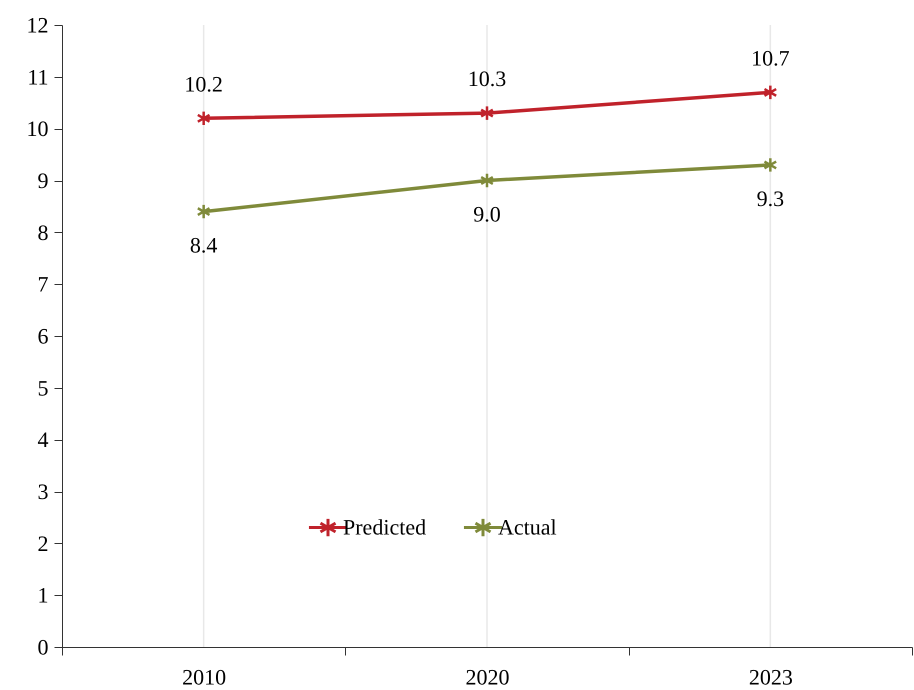 The height and width of the screenshot is (690, 914). Describe the element at coordinates (204, 677) in the screenshot. I see `x-tick-label: 2010` at that location.